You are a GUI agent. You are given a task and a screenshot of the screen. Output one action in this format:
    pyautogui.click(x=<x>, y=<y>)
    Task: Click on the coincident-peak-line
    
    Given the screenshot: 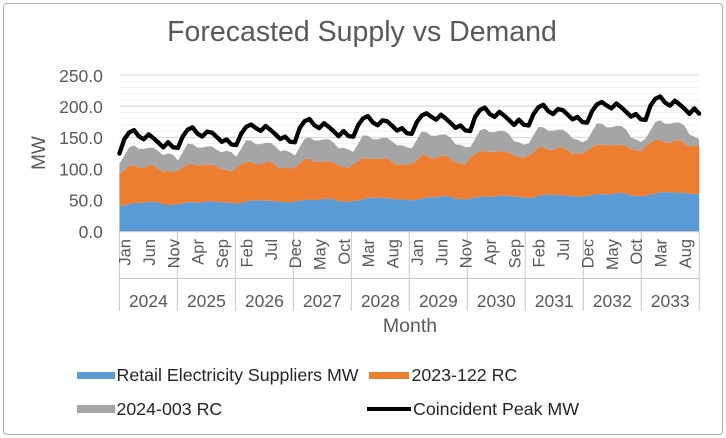 What is the action you would take?
    pyautogui.click(x=409, y=125)
    